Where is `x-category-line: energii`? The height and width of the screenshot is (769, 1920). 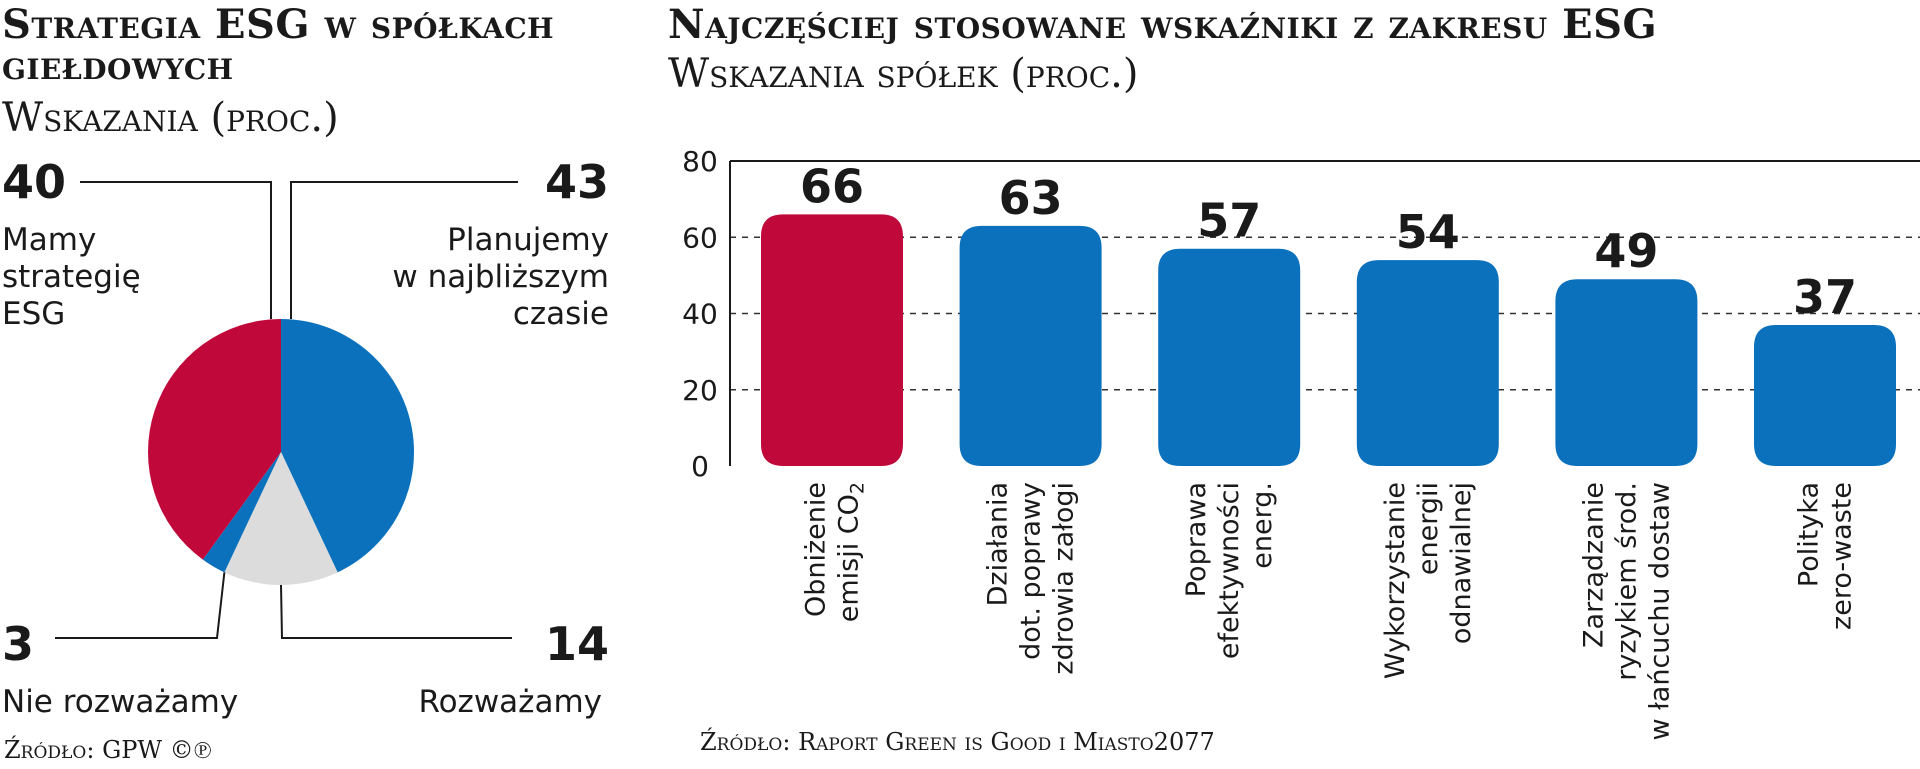
x-category-line: energii is located at coordinates (1428, 528).